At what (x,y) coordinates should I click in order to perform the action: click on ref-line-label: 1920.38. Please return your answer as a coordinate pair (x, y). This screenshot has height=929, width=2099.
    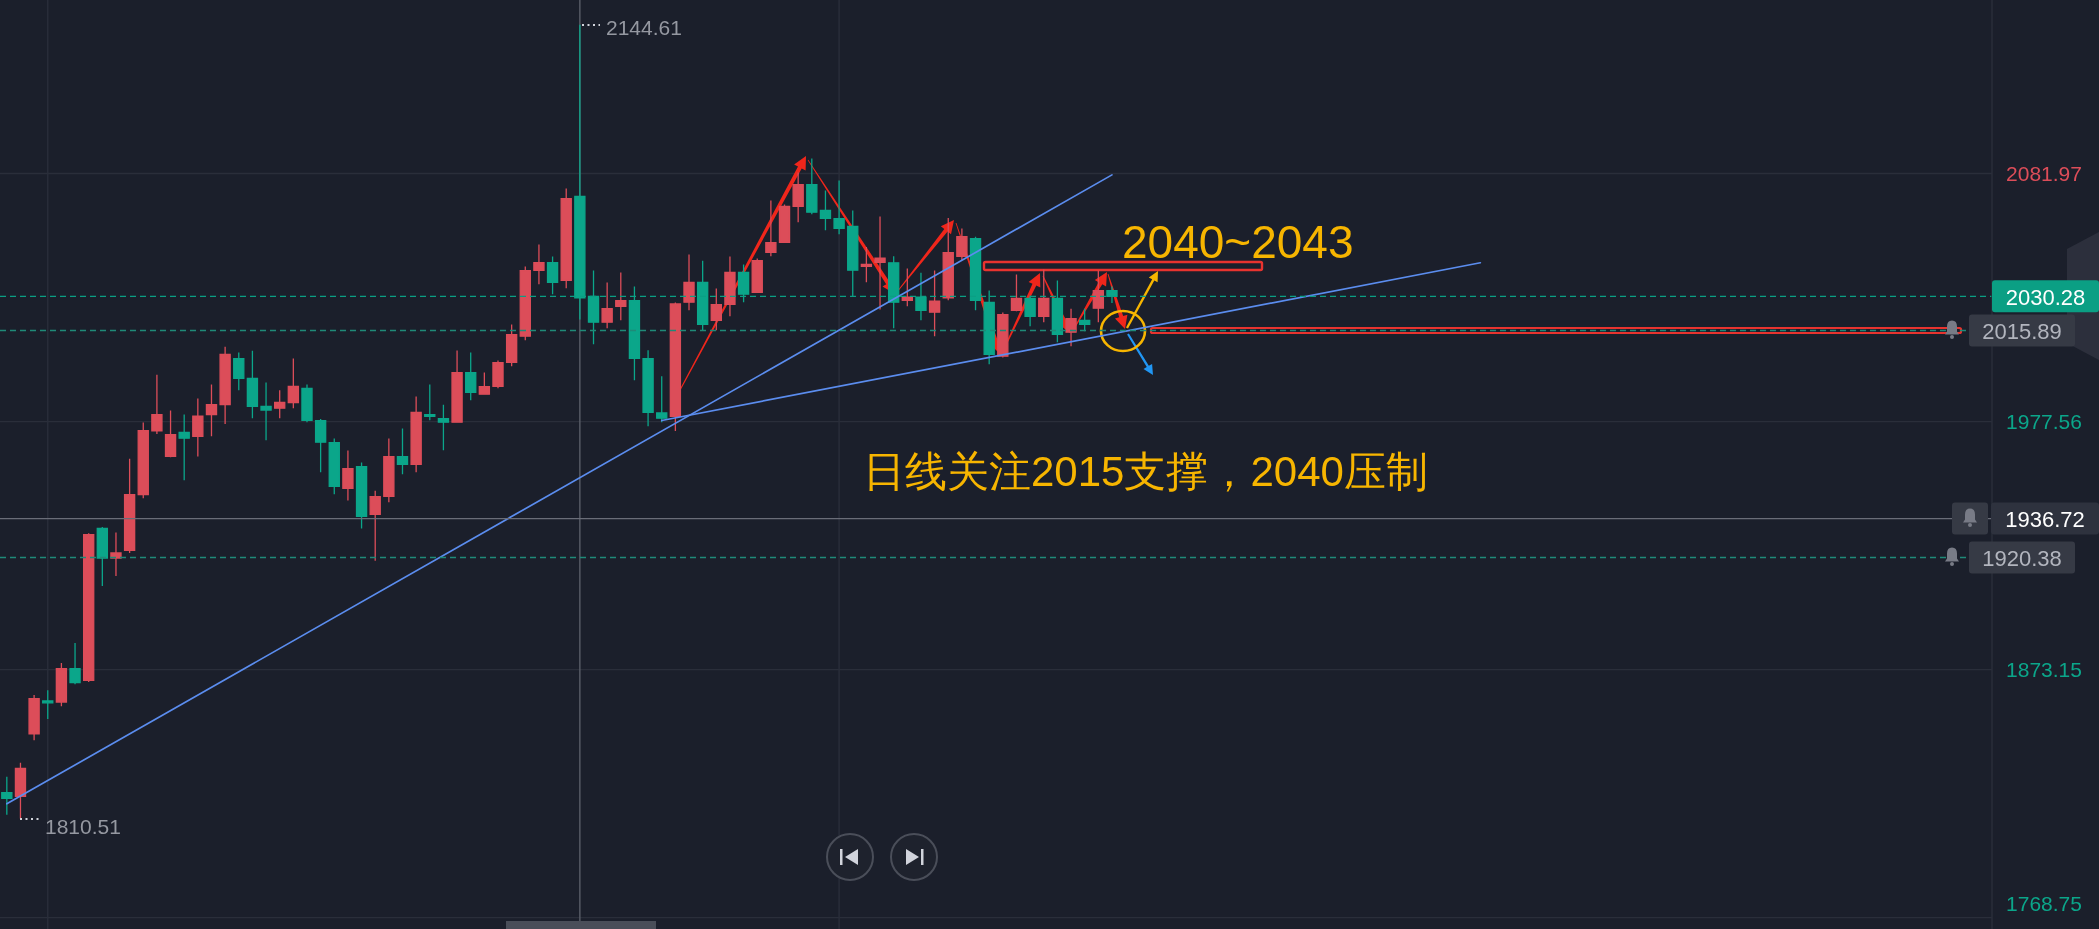
    Looking at the image, I should click on (2022, 557).